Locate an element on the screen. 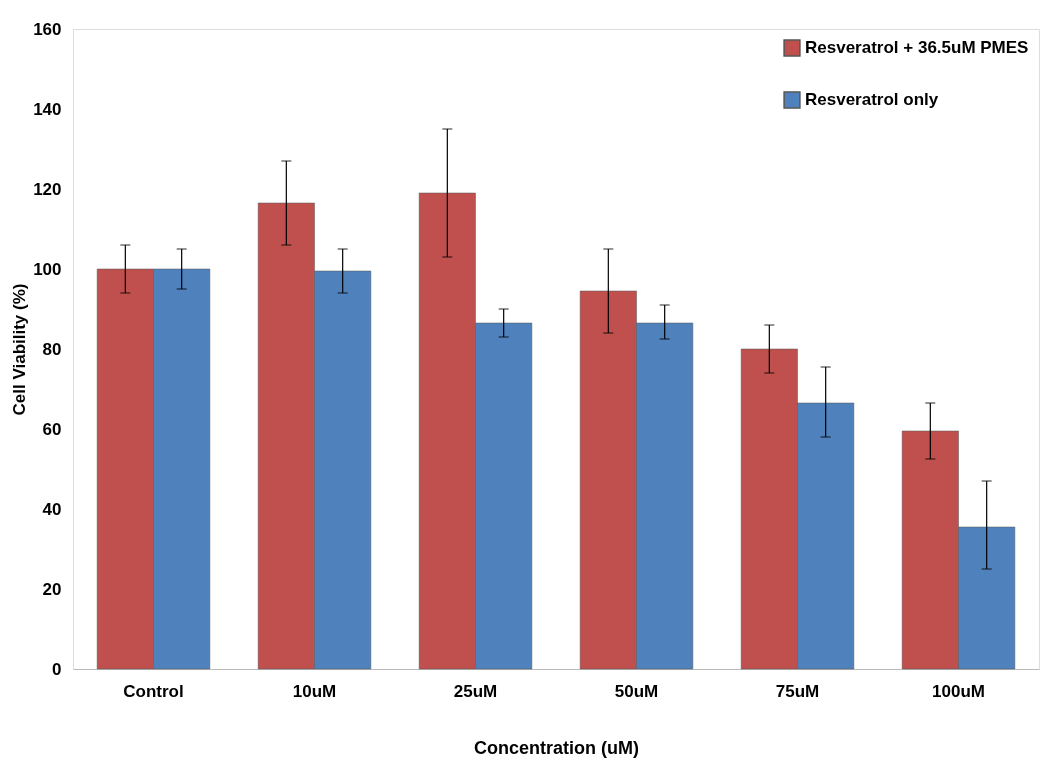  y-tick-label: 140 is located at coordinates (47, 109).